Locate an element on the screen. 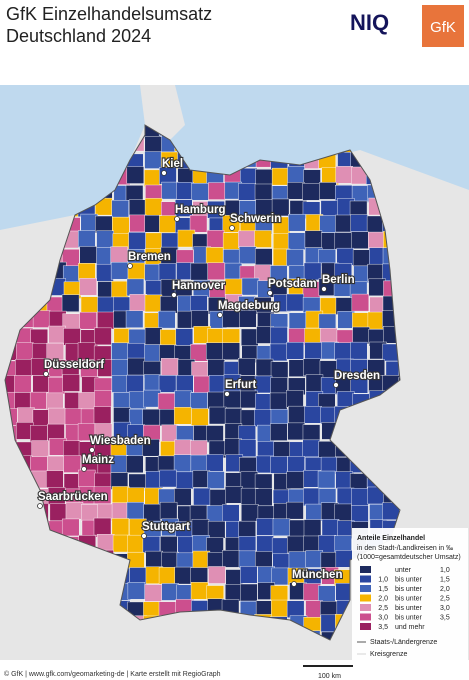 This screenshot has height=680, width=469. legend-to: 3,5 is located at coordinates (445, 618).